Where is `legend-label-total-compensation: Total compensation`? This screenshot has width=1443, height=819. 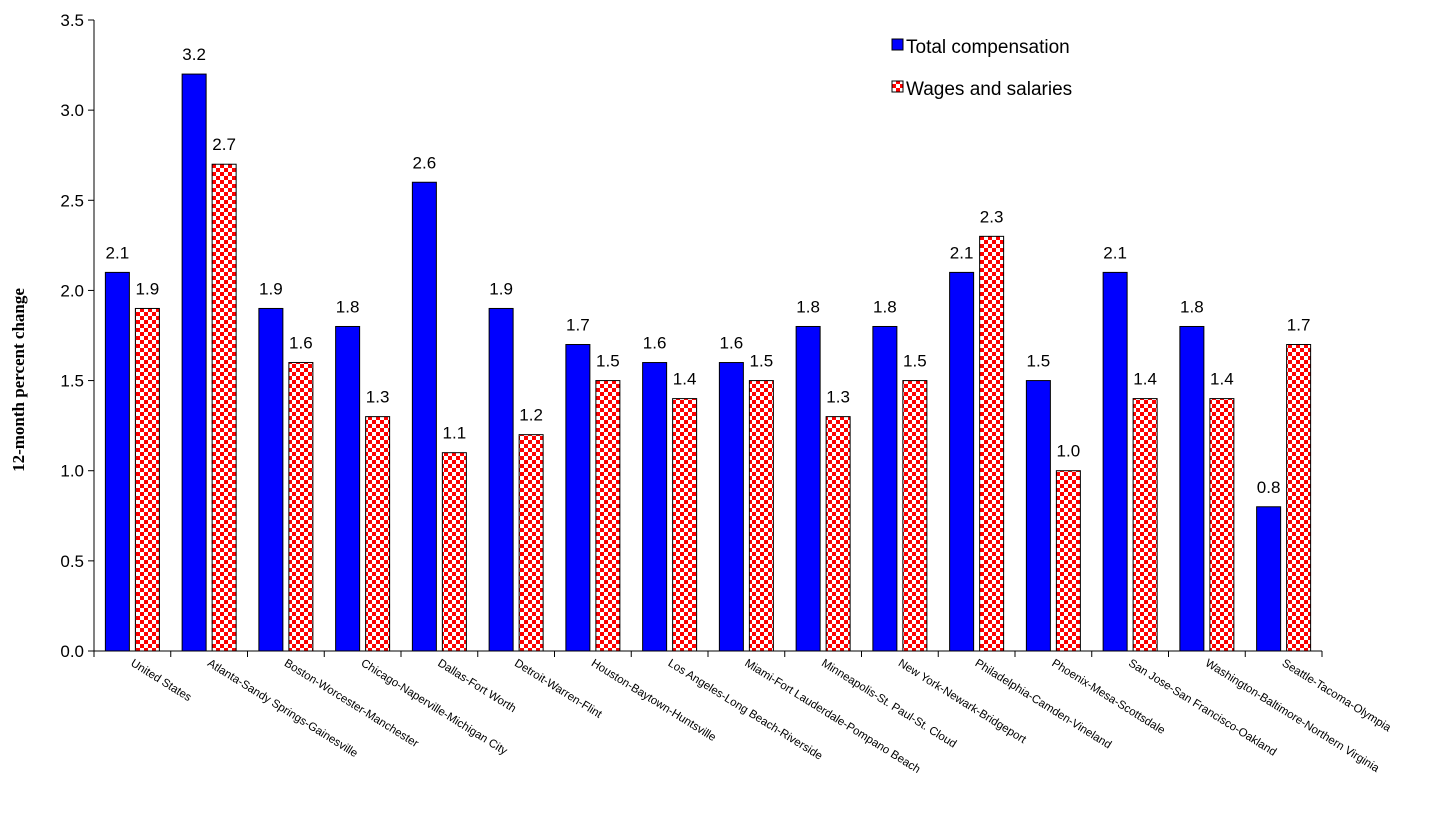
legend-label-total-compensation: Total compensation is located at coordinates (988, 47).